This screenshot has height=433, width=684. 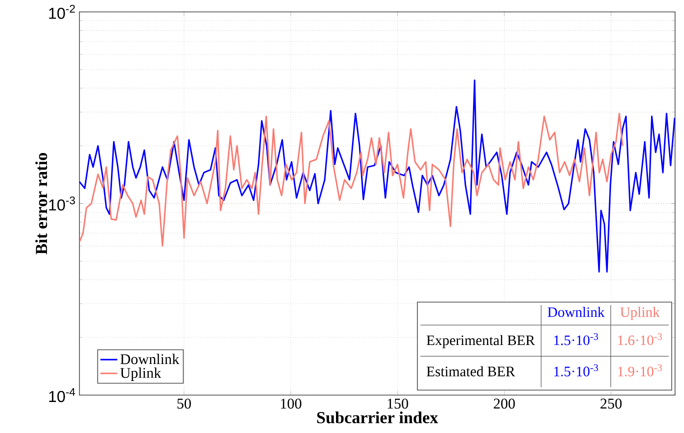 I want to click on x-tick-label: 100, so click(x=291, y=403).